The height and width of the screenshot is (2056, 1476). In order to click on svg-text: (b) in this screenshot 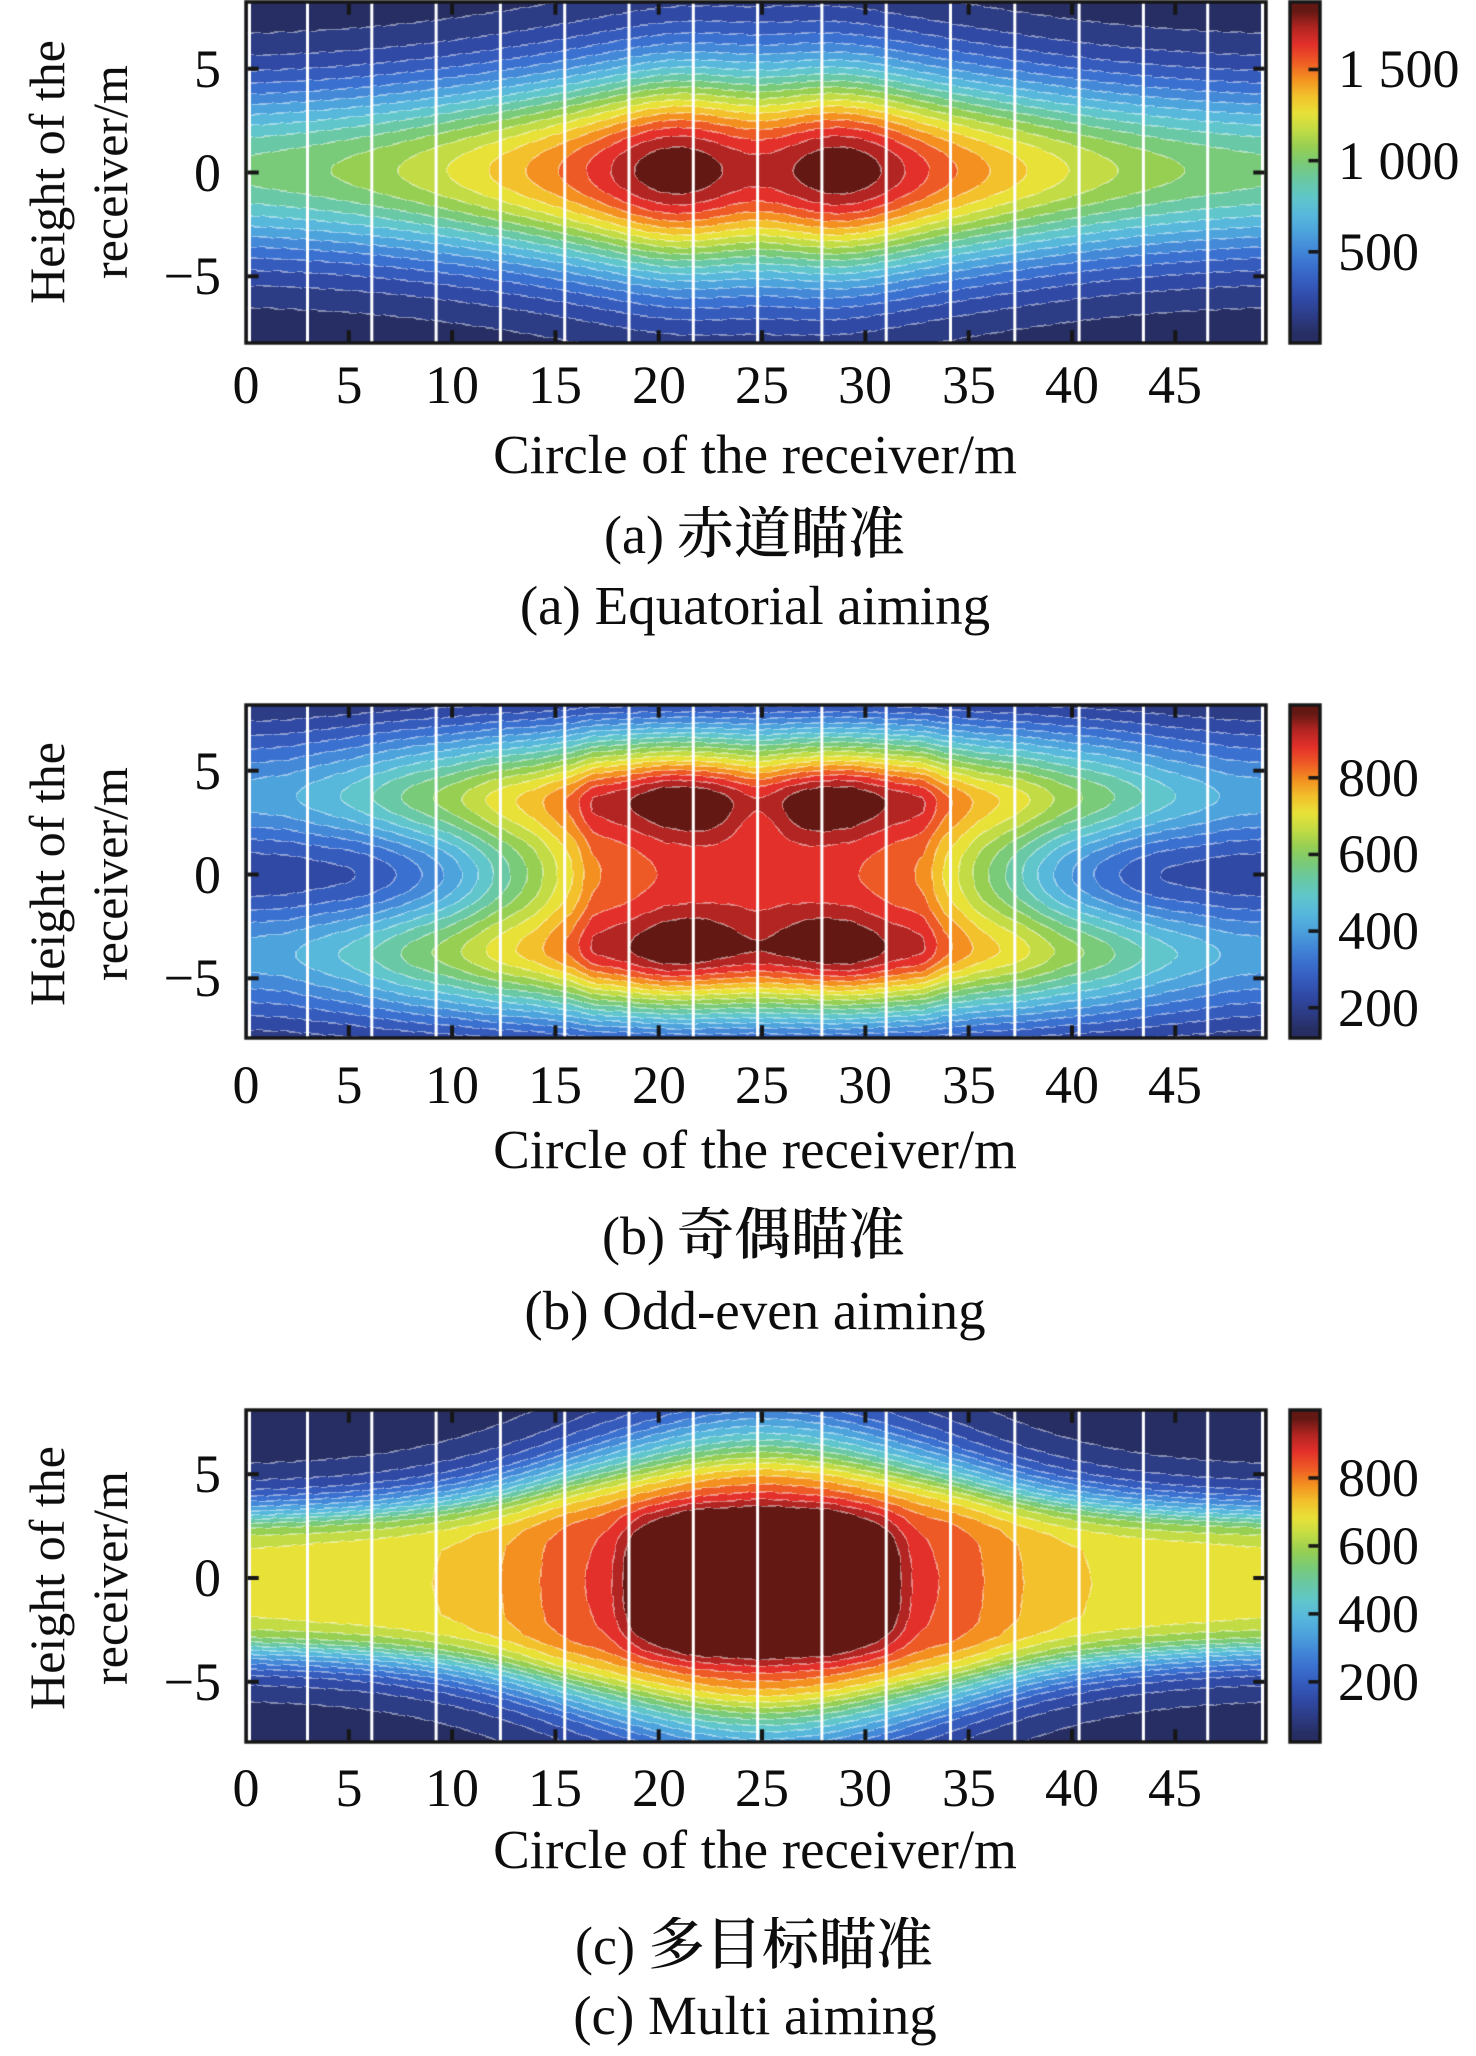, I will do `click(633, 1236)`.